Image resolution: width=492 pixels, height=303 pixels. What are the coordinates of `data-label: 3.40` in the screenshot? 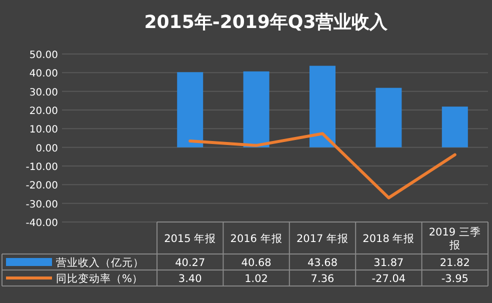 It's located at (190, 279).